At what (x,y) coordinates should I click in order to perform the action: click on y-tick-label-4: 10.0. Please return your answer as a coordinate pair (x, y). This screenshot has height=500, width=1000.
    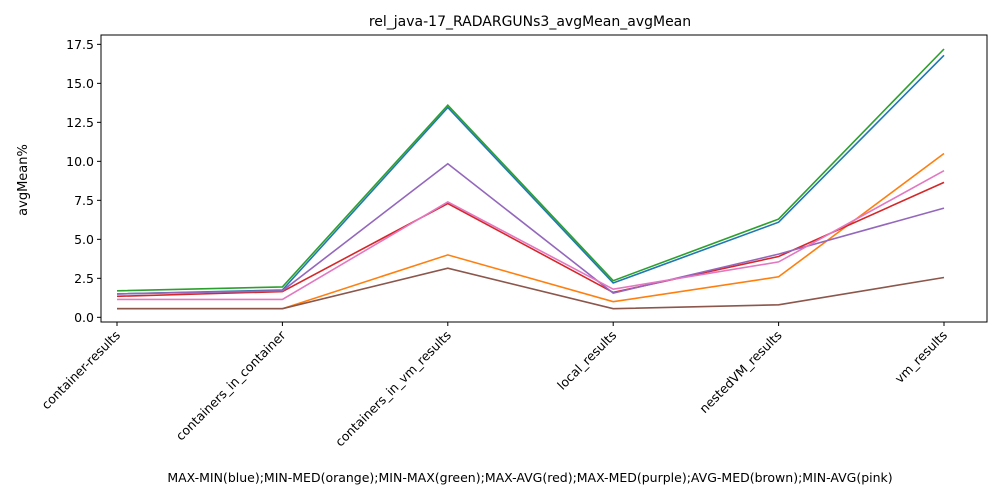
    Looking at the image, I should click on (80, 161).